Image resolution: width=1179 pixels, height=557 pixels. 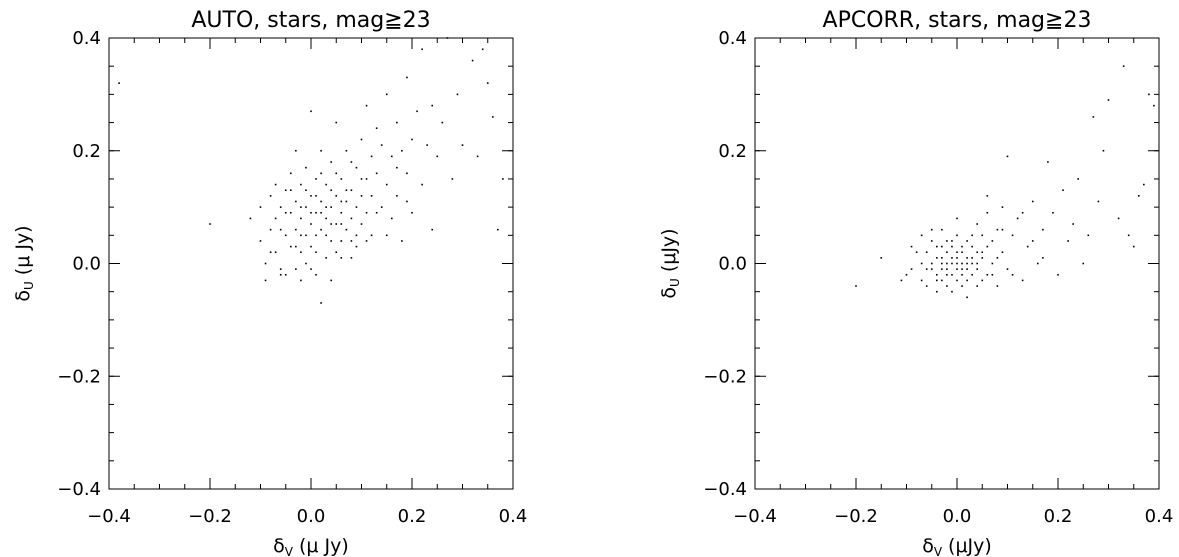 I want to click on chart-title: AUTO, stars, mag≧23, so click(x=310, y=20).